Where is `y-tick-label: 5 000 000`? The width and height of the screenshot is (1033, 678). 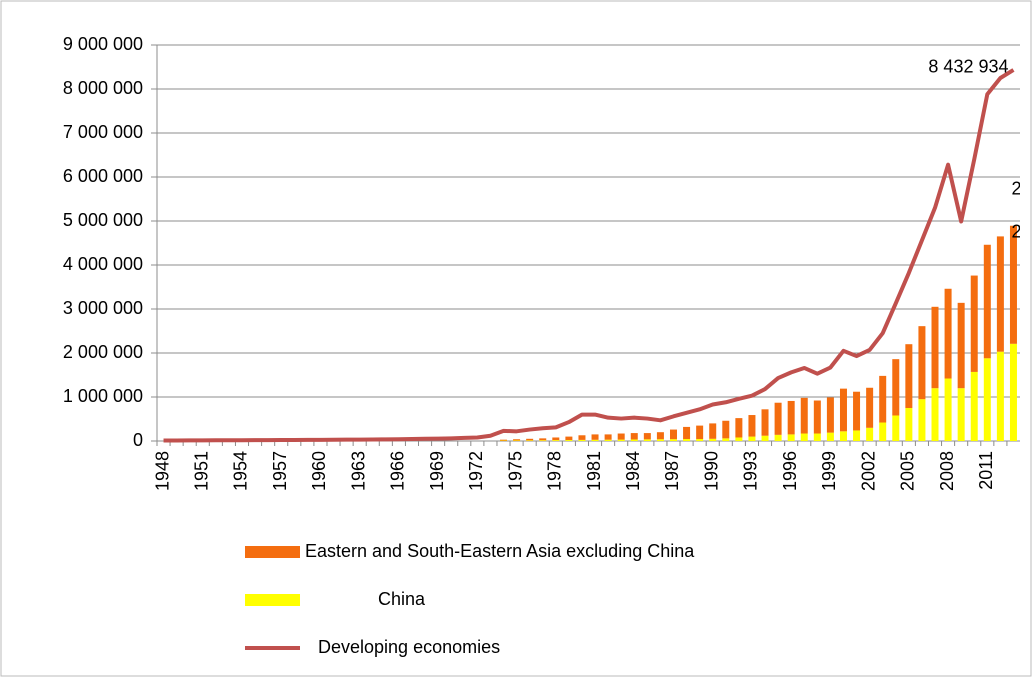
y-tick-label: 5 000 000 is located at coordinates (103, 220).